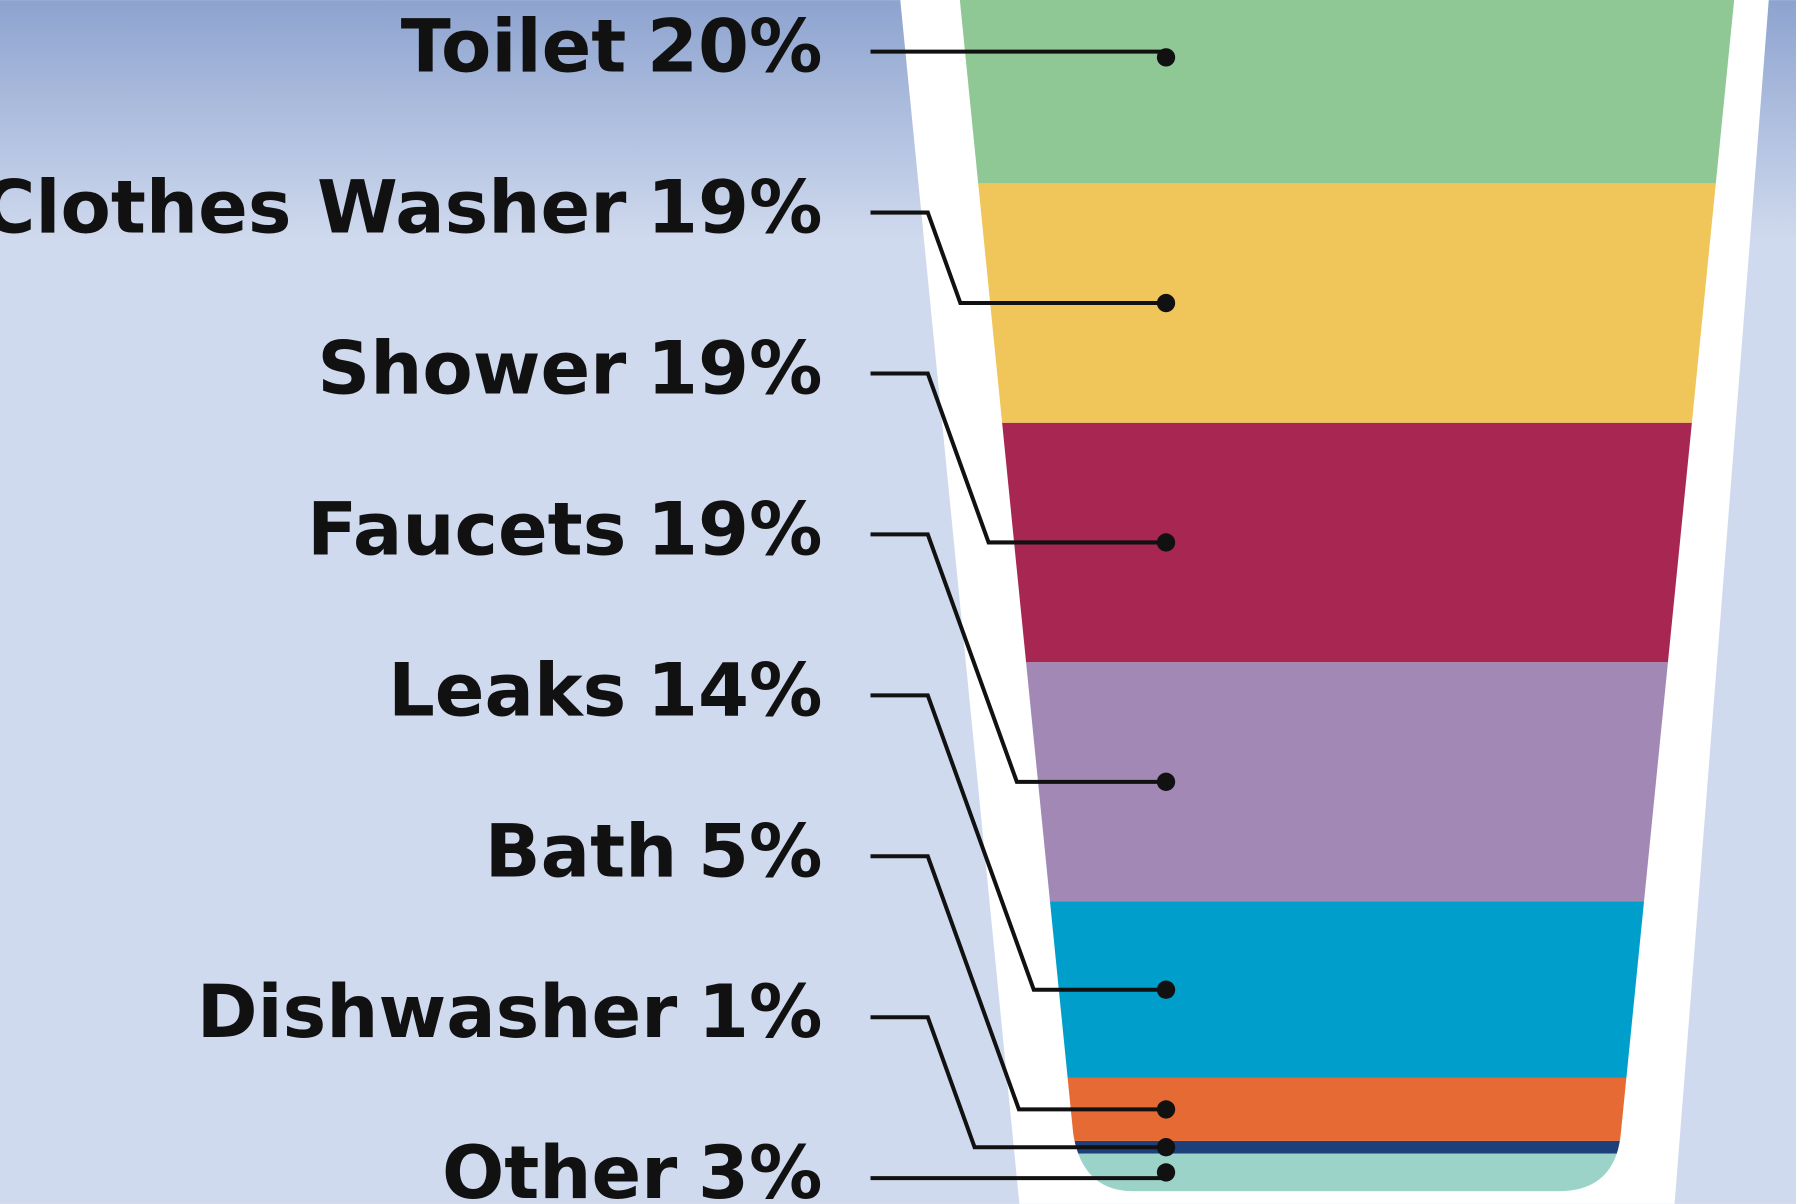 The width and height of the screenshot is (1796, 1204). Describe the element at coordinates (559, 1167) in the screenshot. I see `category-name: Other` at that location.